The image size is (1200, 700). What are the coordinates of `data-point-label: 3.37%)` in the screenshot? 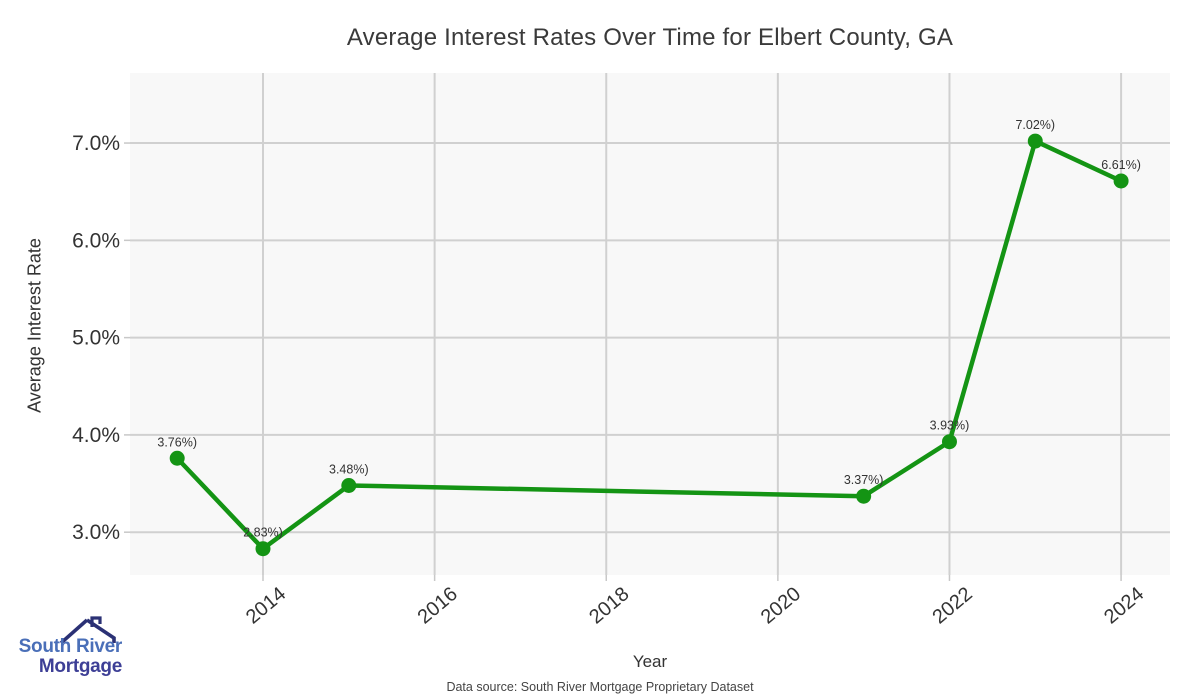 It's located at (864, 480).